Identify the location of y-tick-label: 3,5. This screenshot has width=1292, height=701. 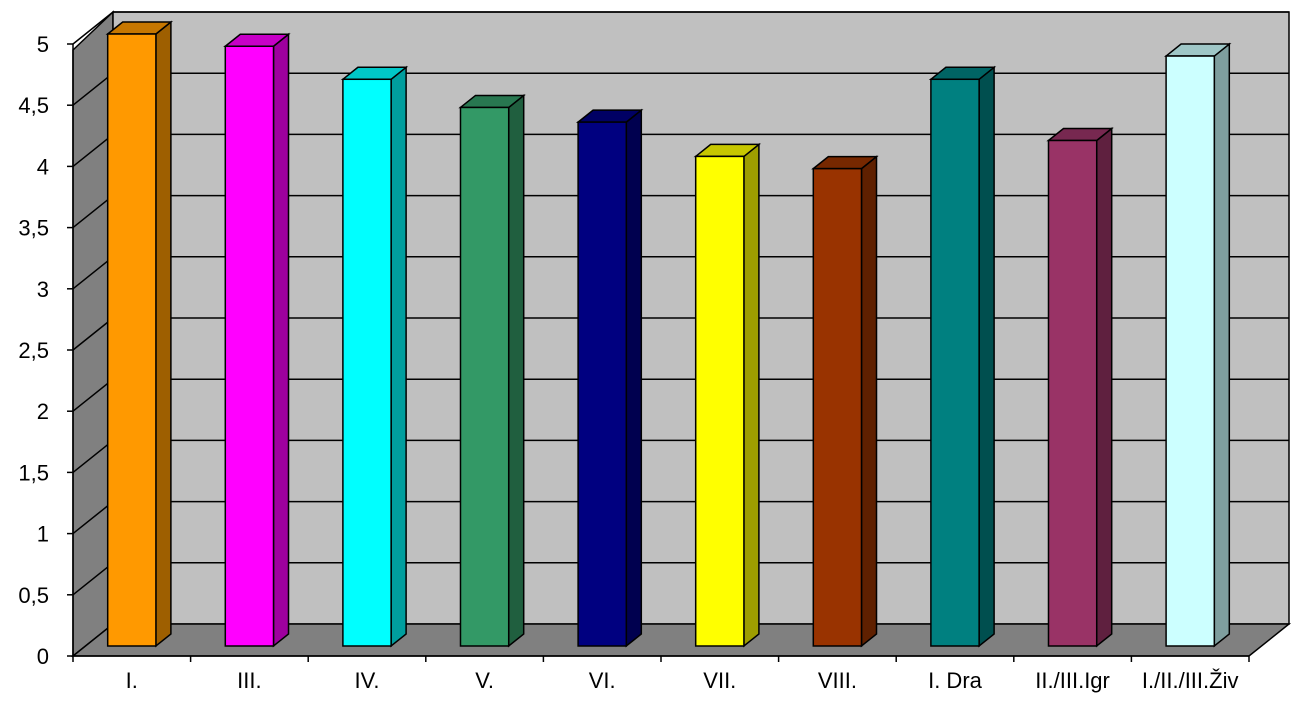
(33, 228).